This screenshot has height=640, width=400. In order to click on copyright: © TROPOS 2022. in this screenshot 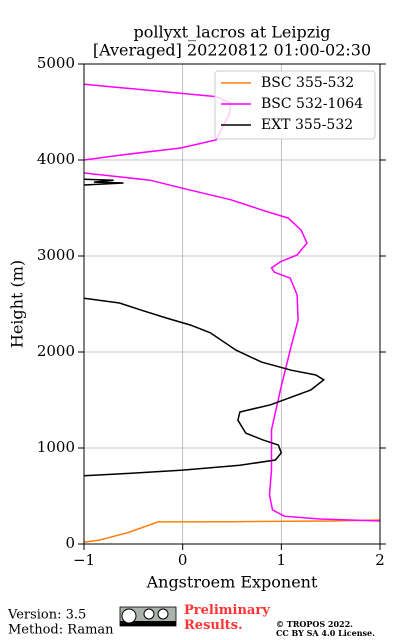, I will do `click(314, 624)`.